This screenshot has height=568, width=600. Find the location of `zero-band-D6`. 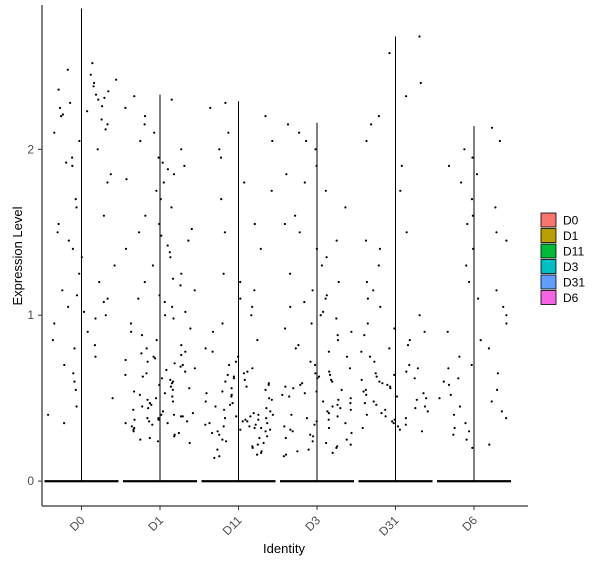

zero-band-D6 is located at coordinates (474, 481).